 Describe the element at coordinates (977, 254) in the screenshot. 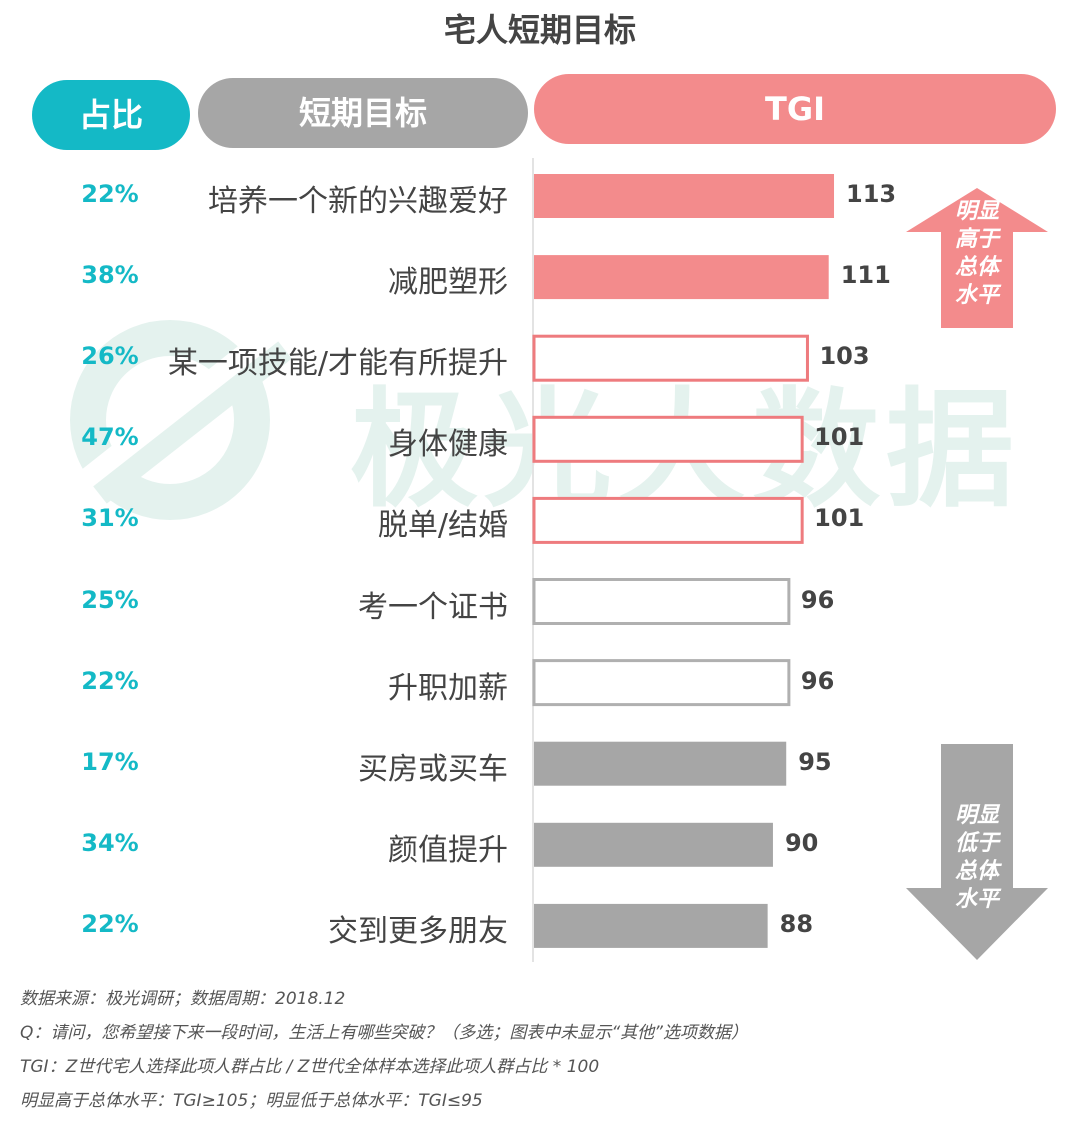

I see `up-arrow-label: 明显 高于 总体 水平` at that location.